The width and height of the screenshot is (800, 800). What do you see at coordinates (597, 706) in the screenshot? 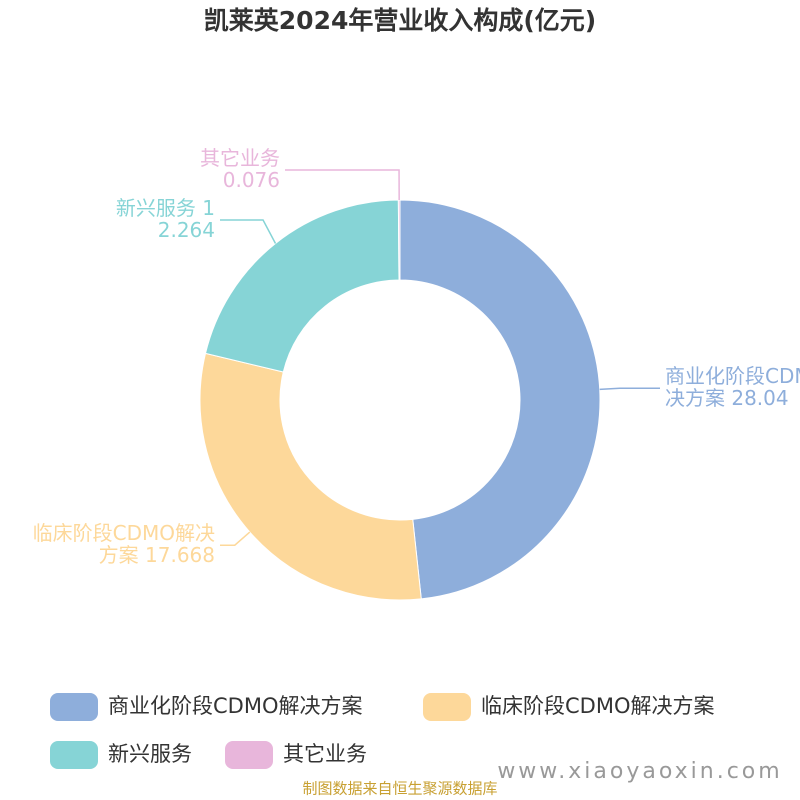
I see `legend-label: 临床阶段CDMO解决方案` at bounding box center [597, 706].